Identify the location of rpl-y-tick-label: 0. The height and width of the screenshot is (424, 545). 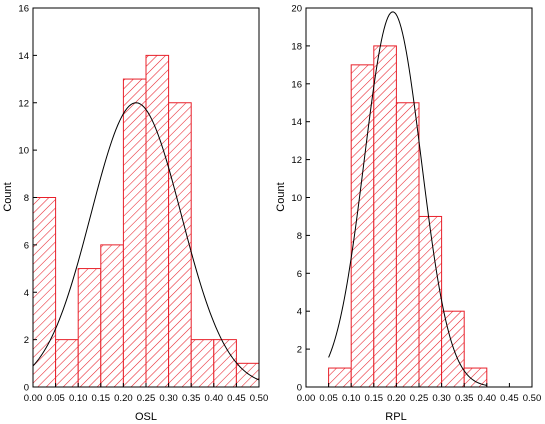
(299, 388).